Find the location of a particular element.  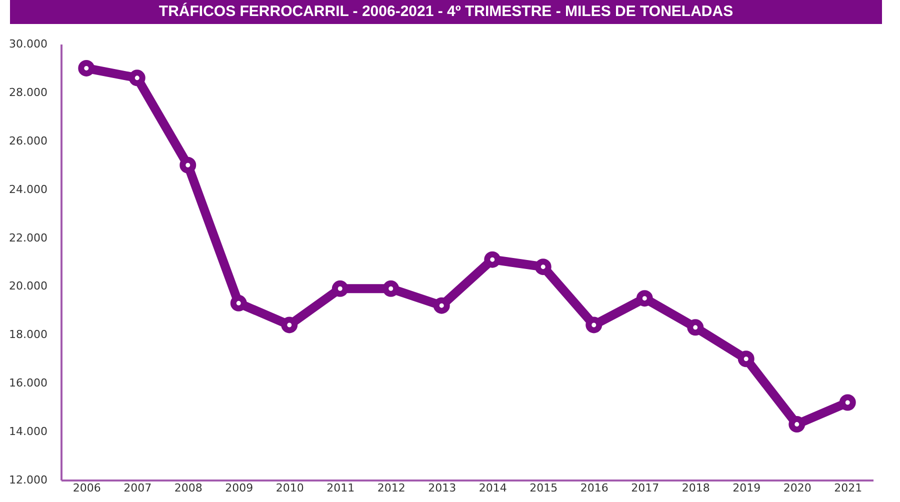

y-tick-label: 18.000 is located at coordinates (28, 335).